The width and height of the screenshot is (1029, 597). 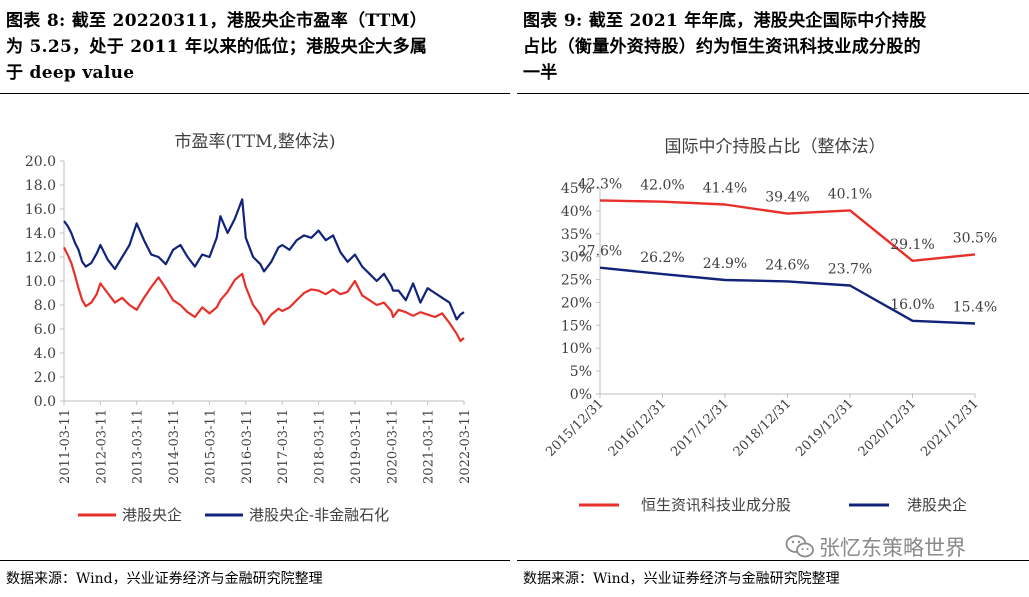 What do you see at coordinates (216, 21) in the screenshot?
I see `left-title-line-1: 图表 8: 截至 20220311，港股央企市盈率（TTM）` at bounding box center [216, 21].